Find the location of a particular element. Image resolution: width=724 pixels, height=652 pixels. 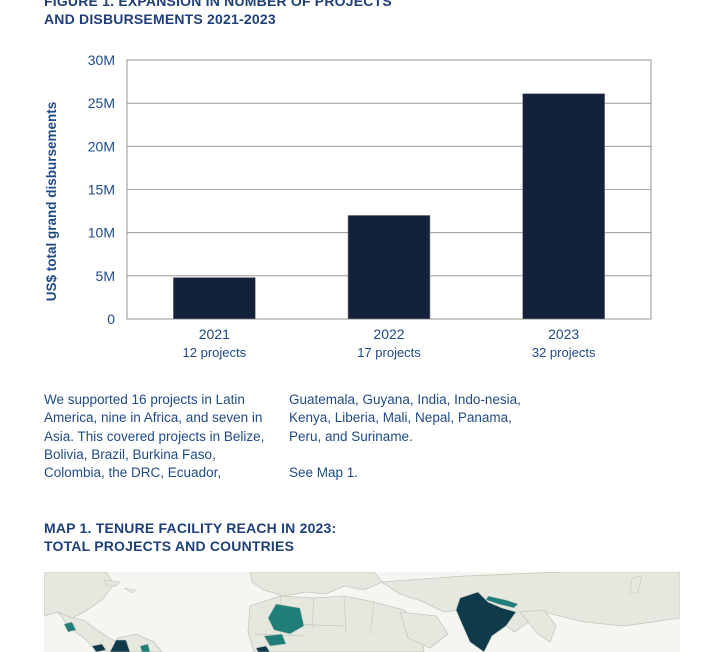

figure-title-line-2: AND DISBURSEMENTS 2021-2023 is located at coordinates (160, 19).